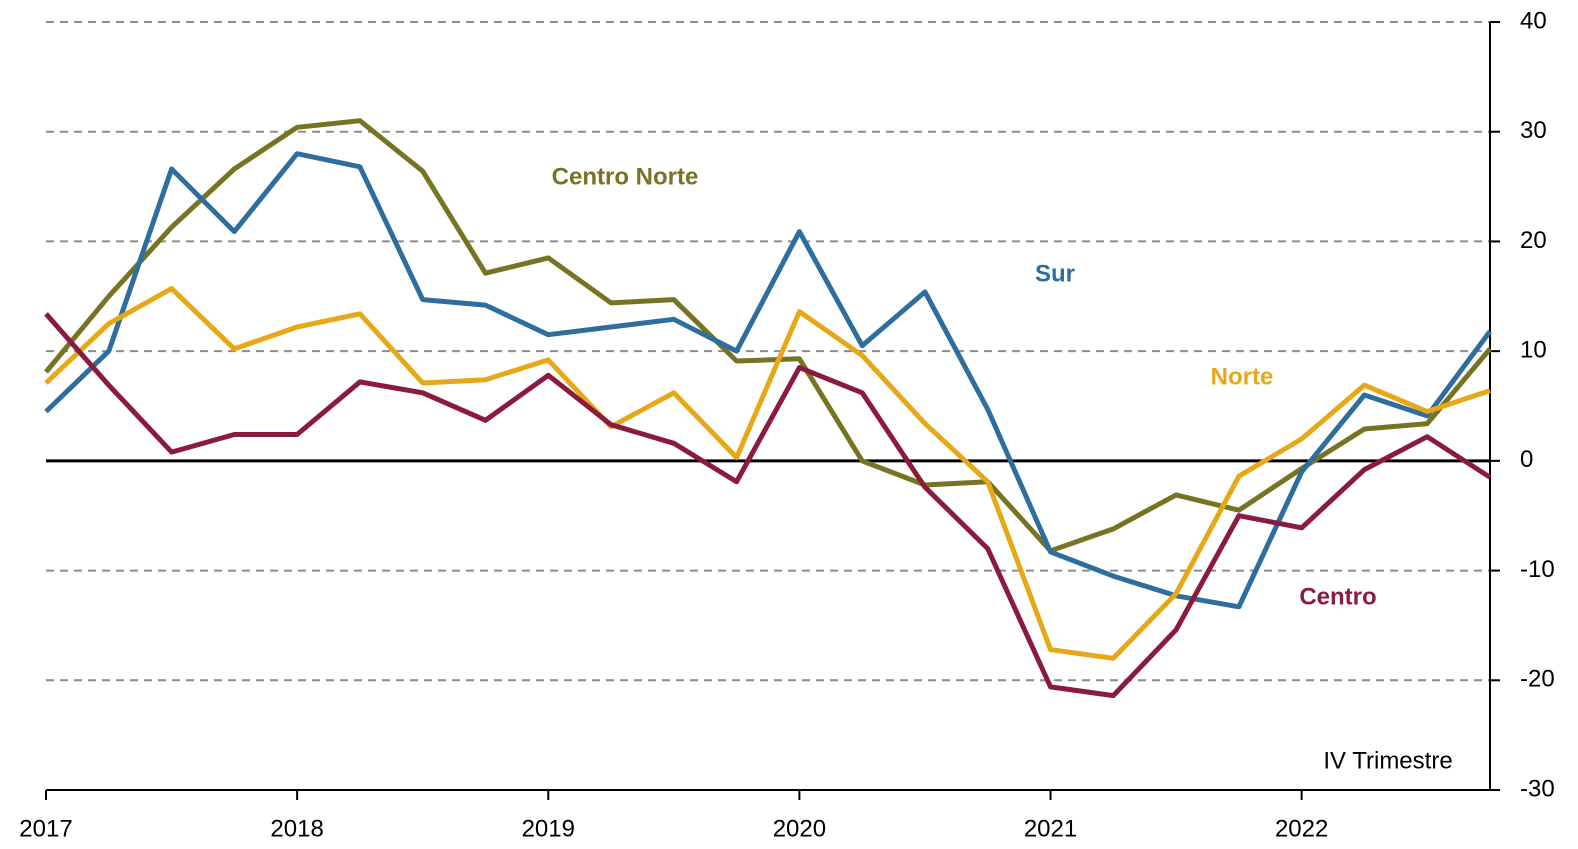 Image resolution: width=1578 pixels, height=849 pixels. Describe the element at coordinates (1533, 240) in the screenshot. I see `y-tick-label: 20` at that location.